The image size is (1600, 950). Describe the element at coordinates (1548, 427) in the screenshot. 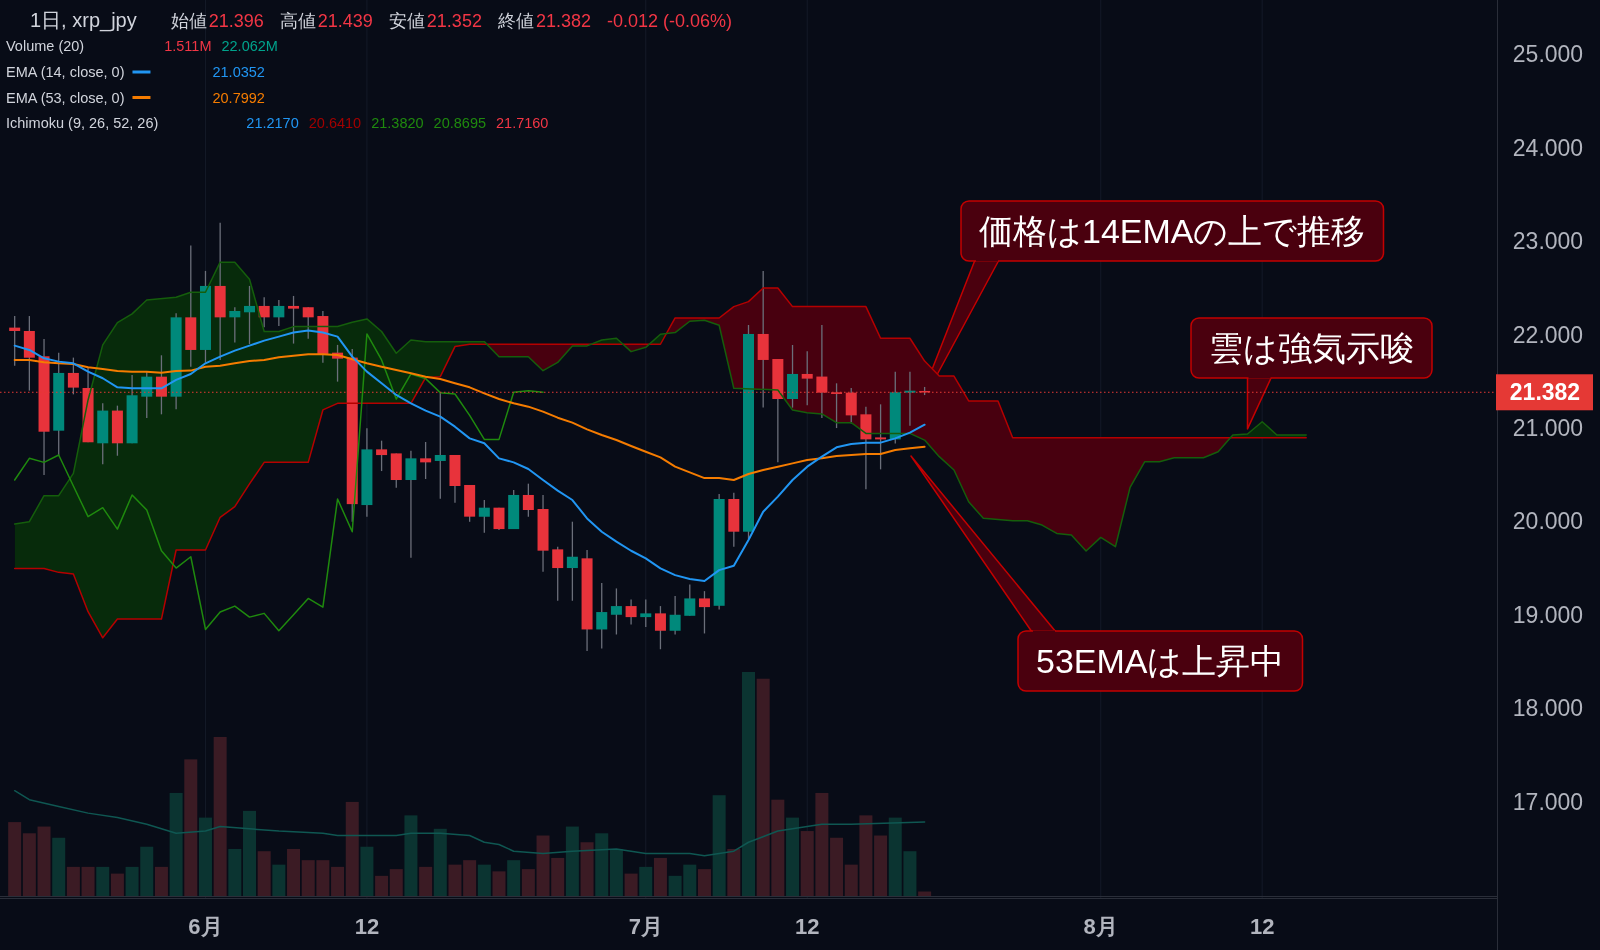

I see `y-tick-label: 21.000` at that location.